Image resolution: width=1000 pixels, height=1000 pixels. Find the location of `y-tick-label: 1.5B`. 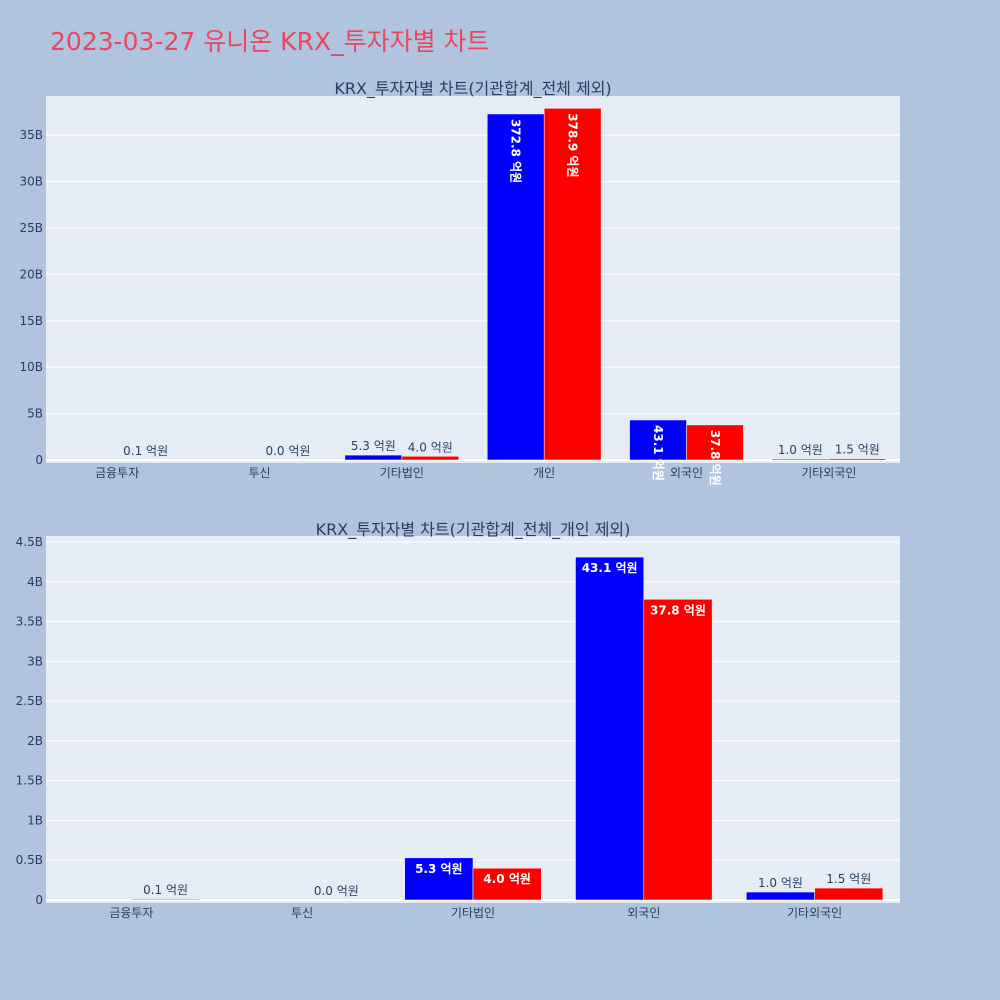

y-tick-label: 1.5B is located at coordinates (29, 781).